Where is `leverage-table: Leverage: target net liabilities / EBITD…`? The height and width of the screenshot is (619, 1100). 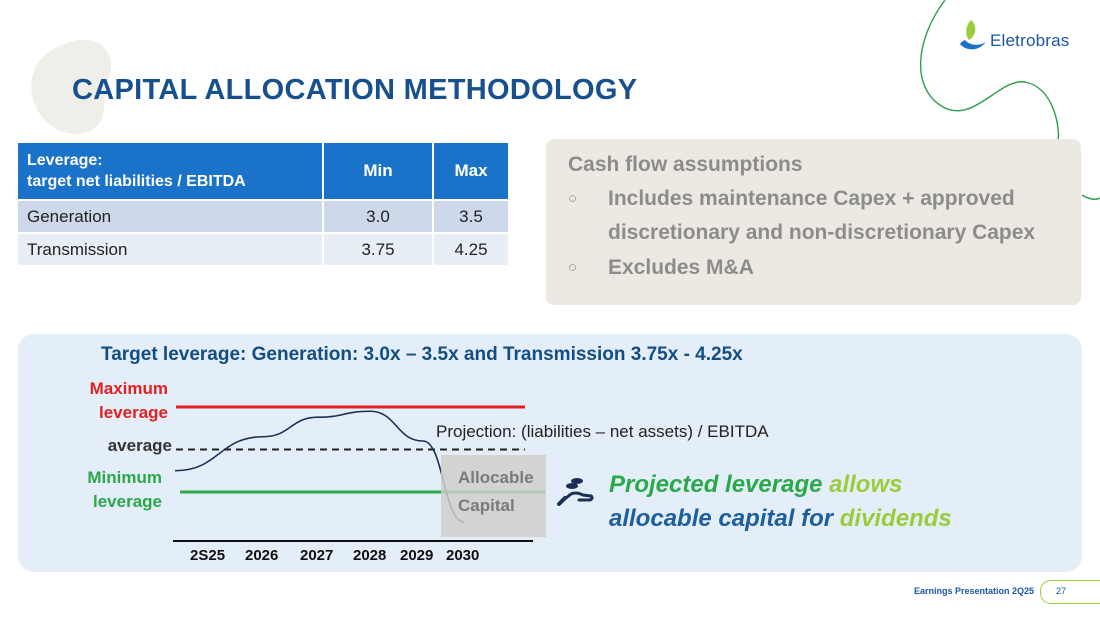
leverage-table: Leverage: target net liabilities / EBITD… is located at coordinates (263, 204).